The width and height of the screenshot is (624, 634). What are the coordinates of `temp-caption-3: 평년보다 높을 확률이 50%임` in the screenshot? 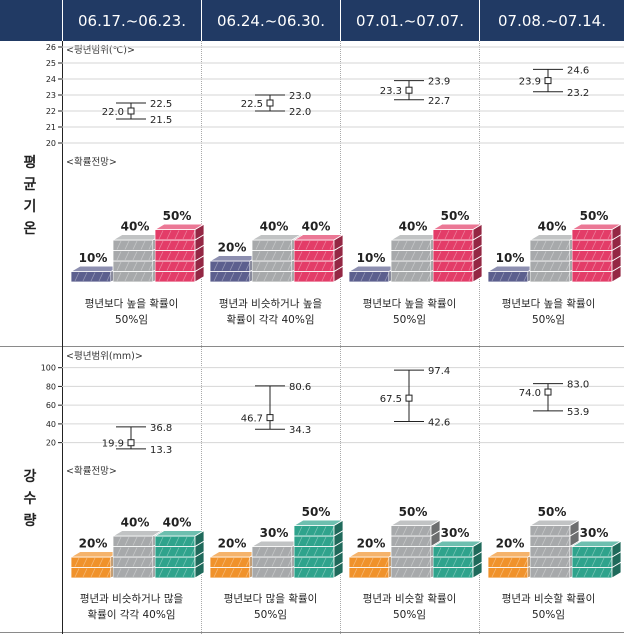 It's located at (409, 312).